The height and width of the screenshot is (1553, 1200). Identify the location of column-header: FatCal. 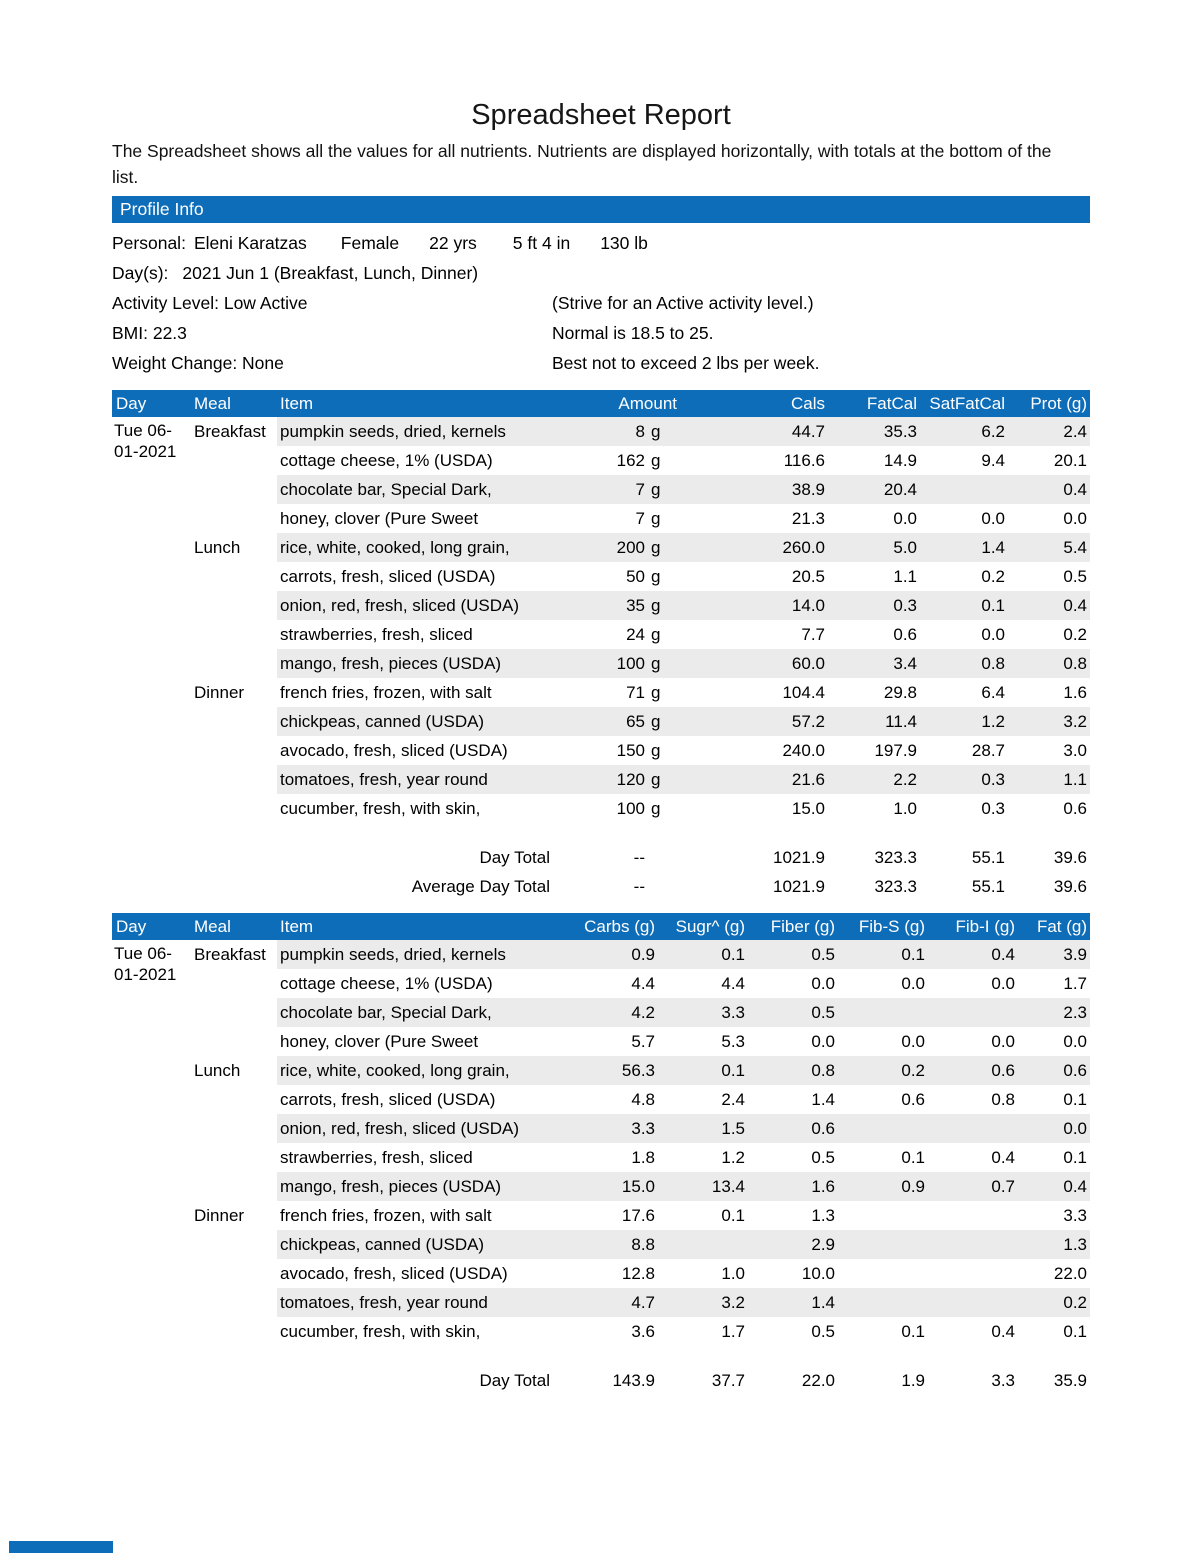
(891, 403).